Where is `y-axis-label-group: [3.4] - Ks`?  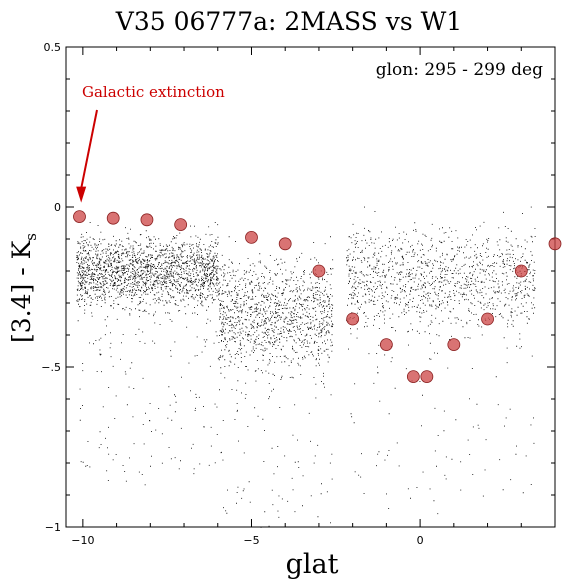 y-axis-label-group: [3.4] - Ks is located at coordinates (23, 288).